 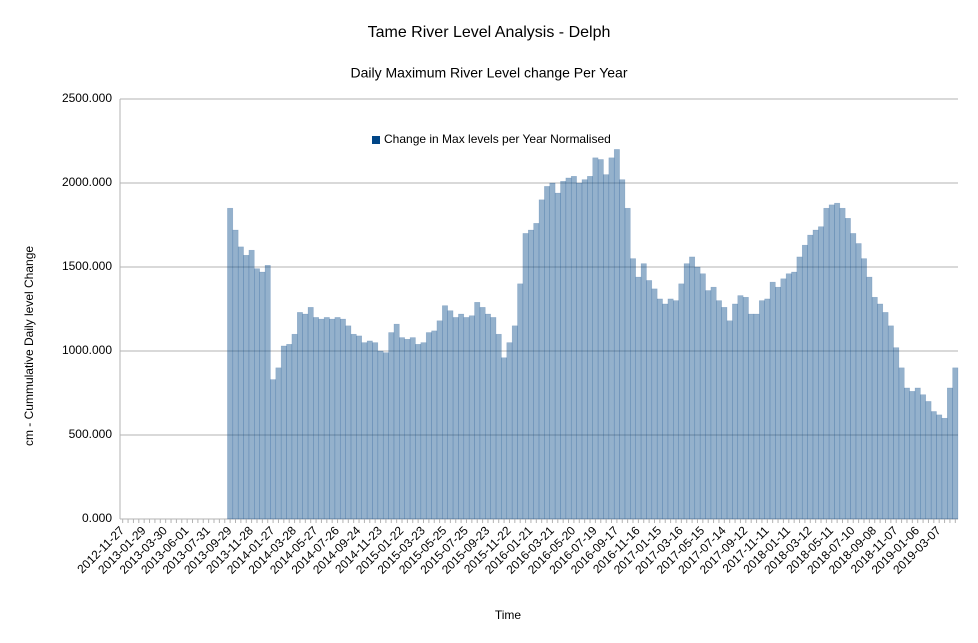 What do you see at coordinates (508, 615) in the screenshot?
I see `x-axis-title: Time` at bounding box center [508, 615].